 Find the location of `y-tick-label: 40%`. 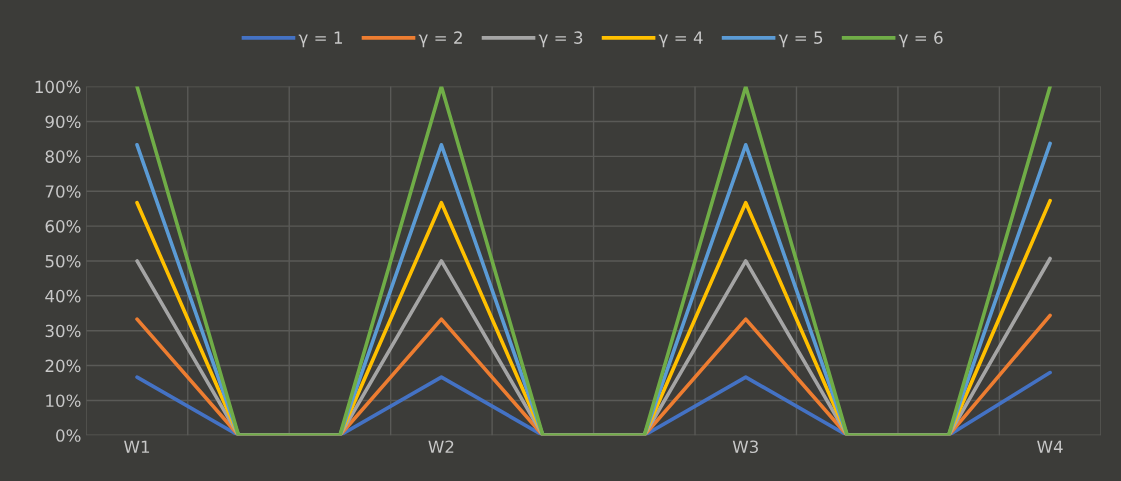

y-tick-label: 40% is located at coordinates (63, 296).